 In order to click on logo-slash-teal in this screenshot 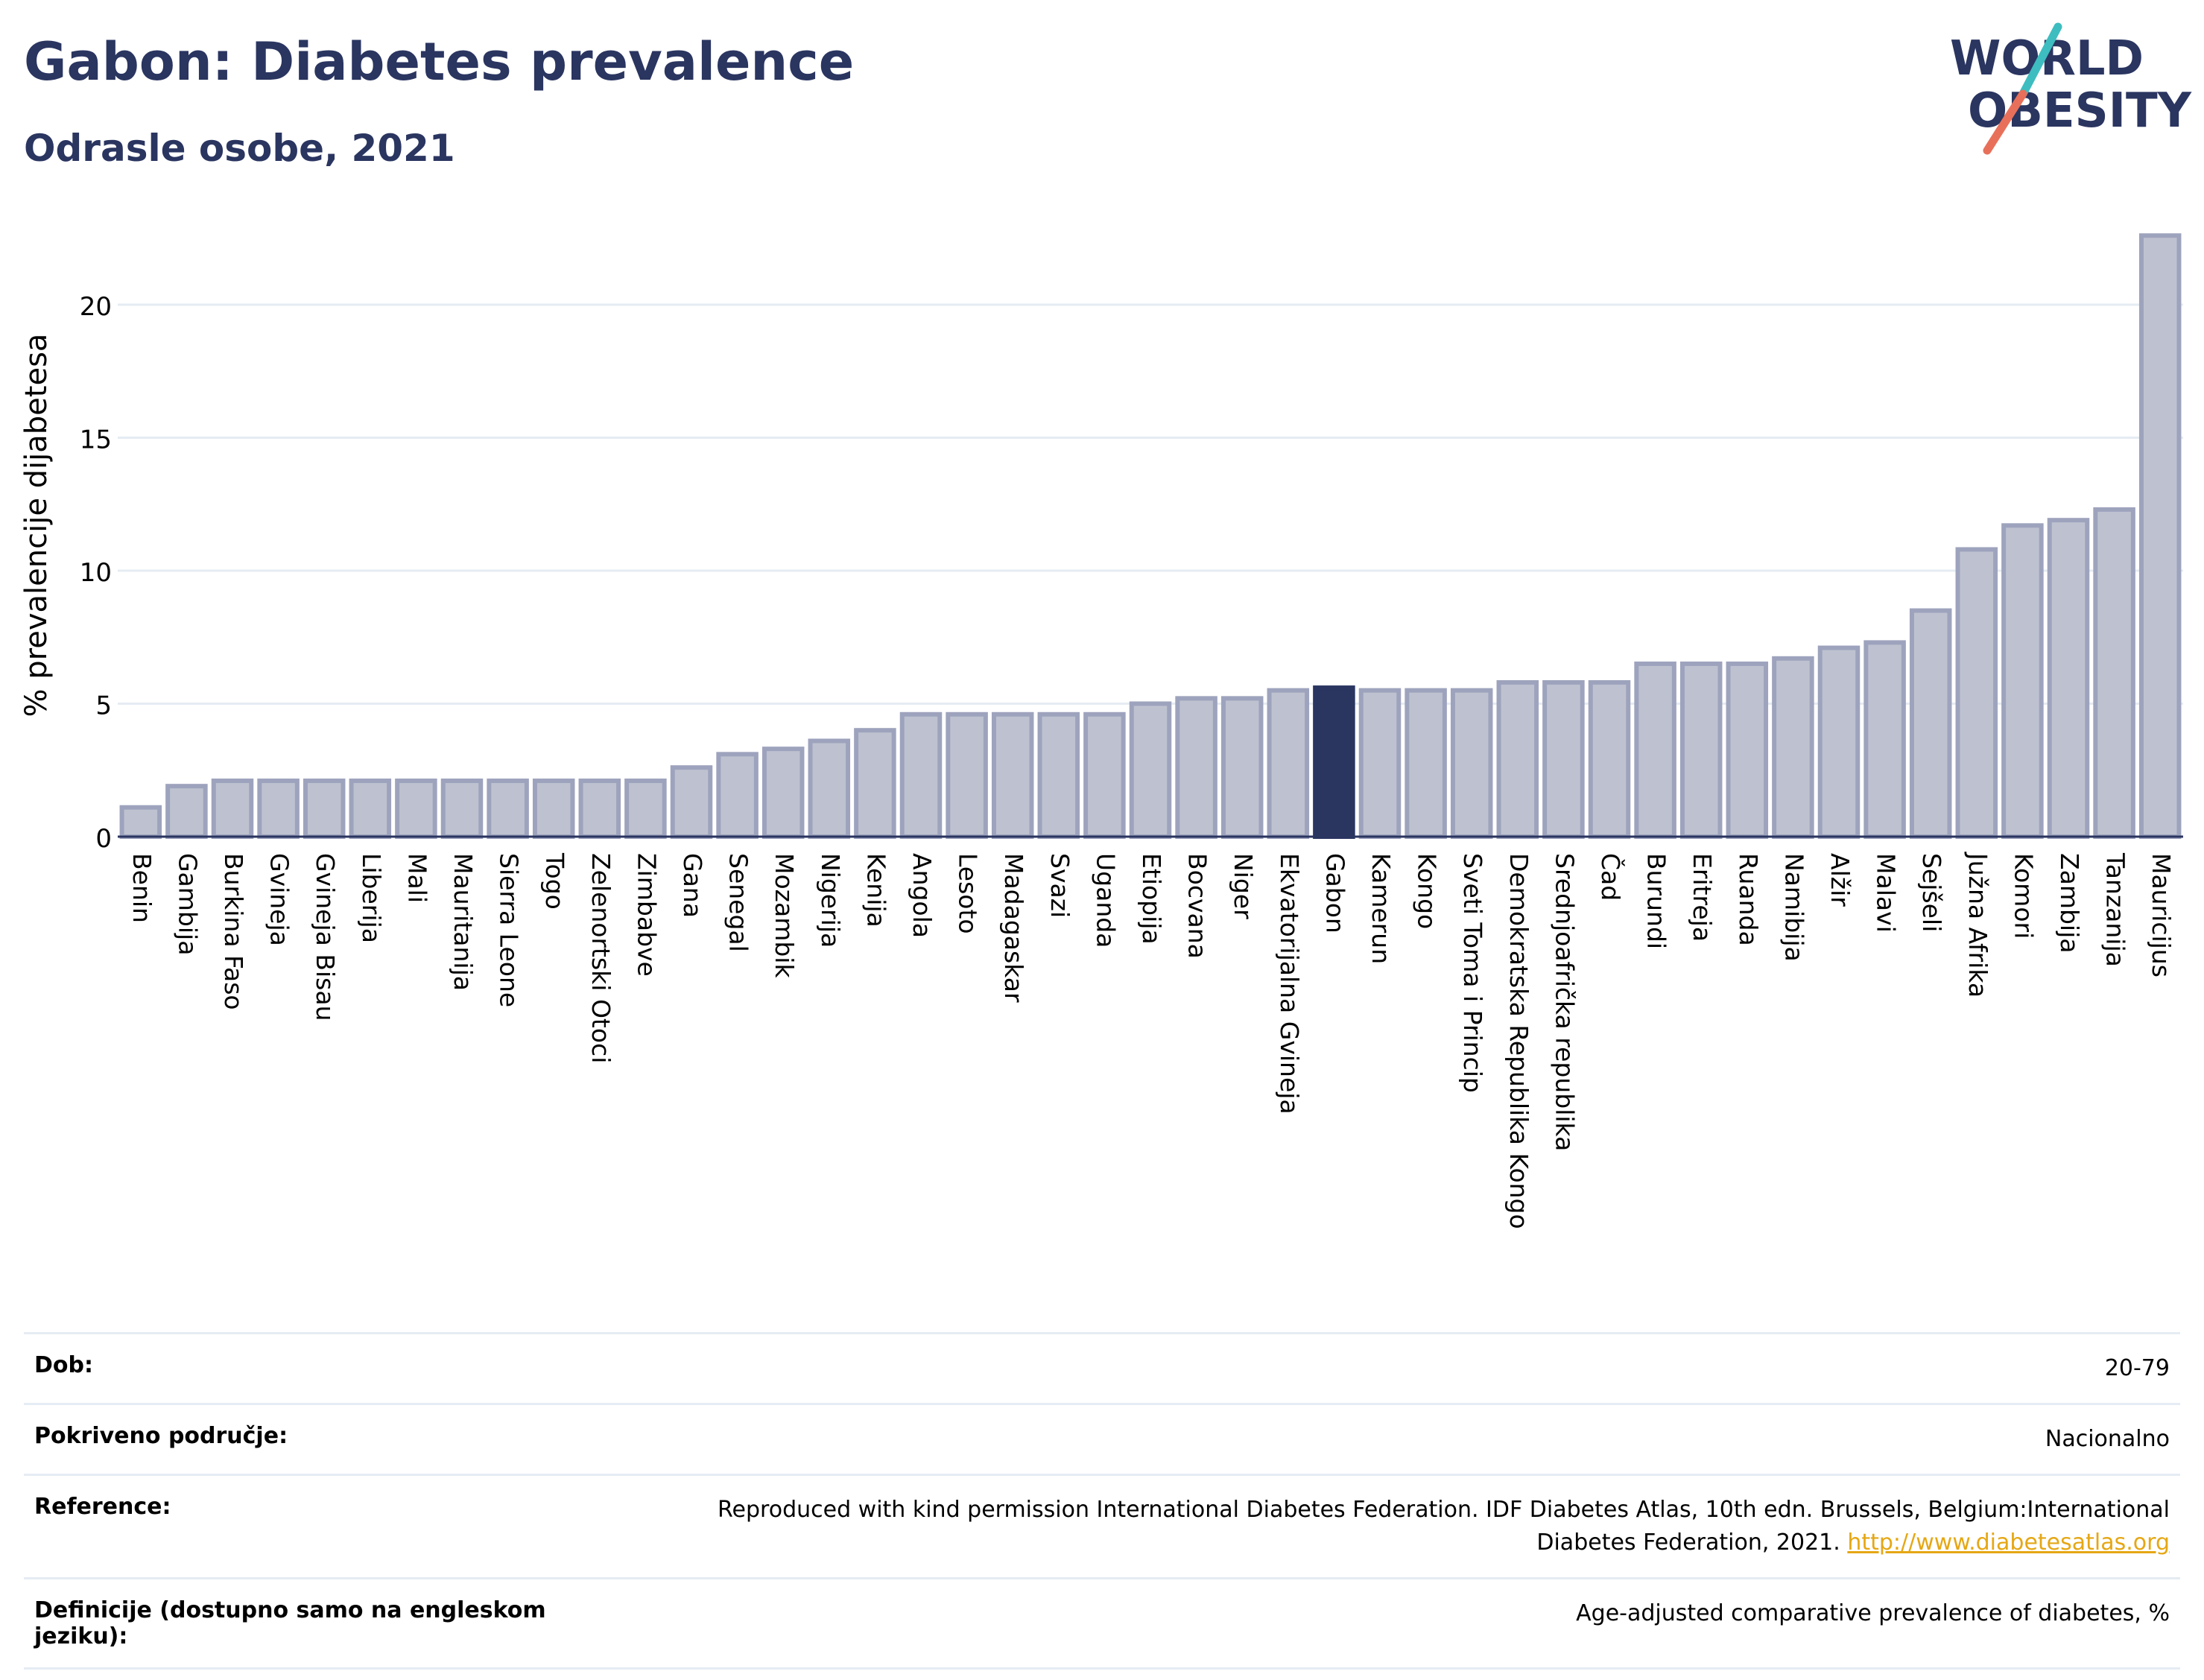, I will do `click(2040, 60)`.